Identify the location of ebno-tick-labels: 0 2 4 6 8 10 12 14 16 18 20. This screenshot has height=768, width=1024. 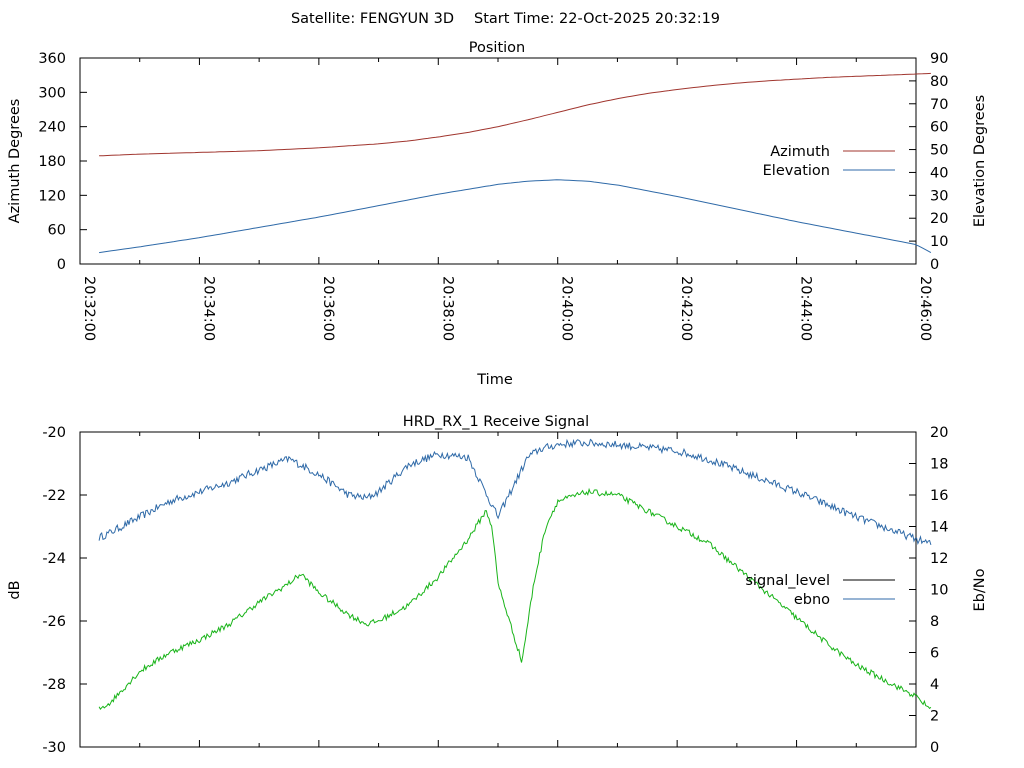
(939, 590).